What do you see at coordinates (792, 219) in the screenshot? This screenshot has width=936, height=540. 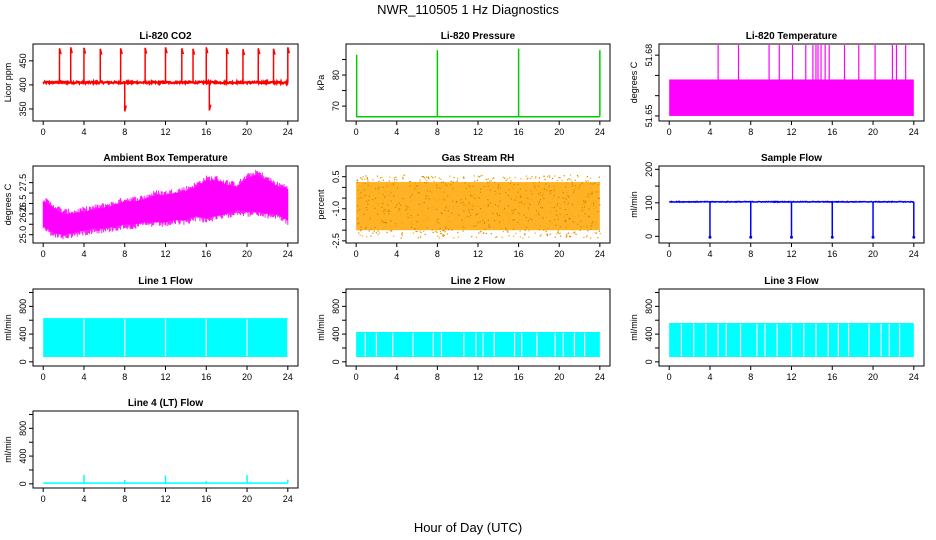 I see `plot-area` at bounding box center [792, 219].